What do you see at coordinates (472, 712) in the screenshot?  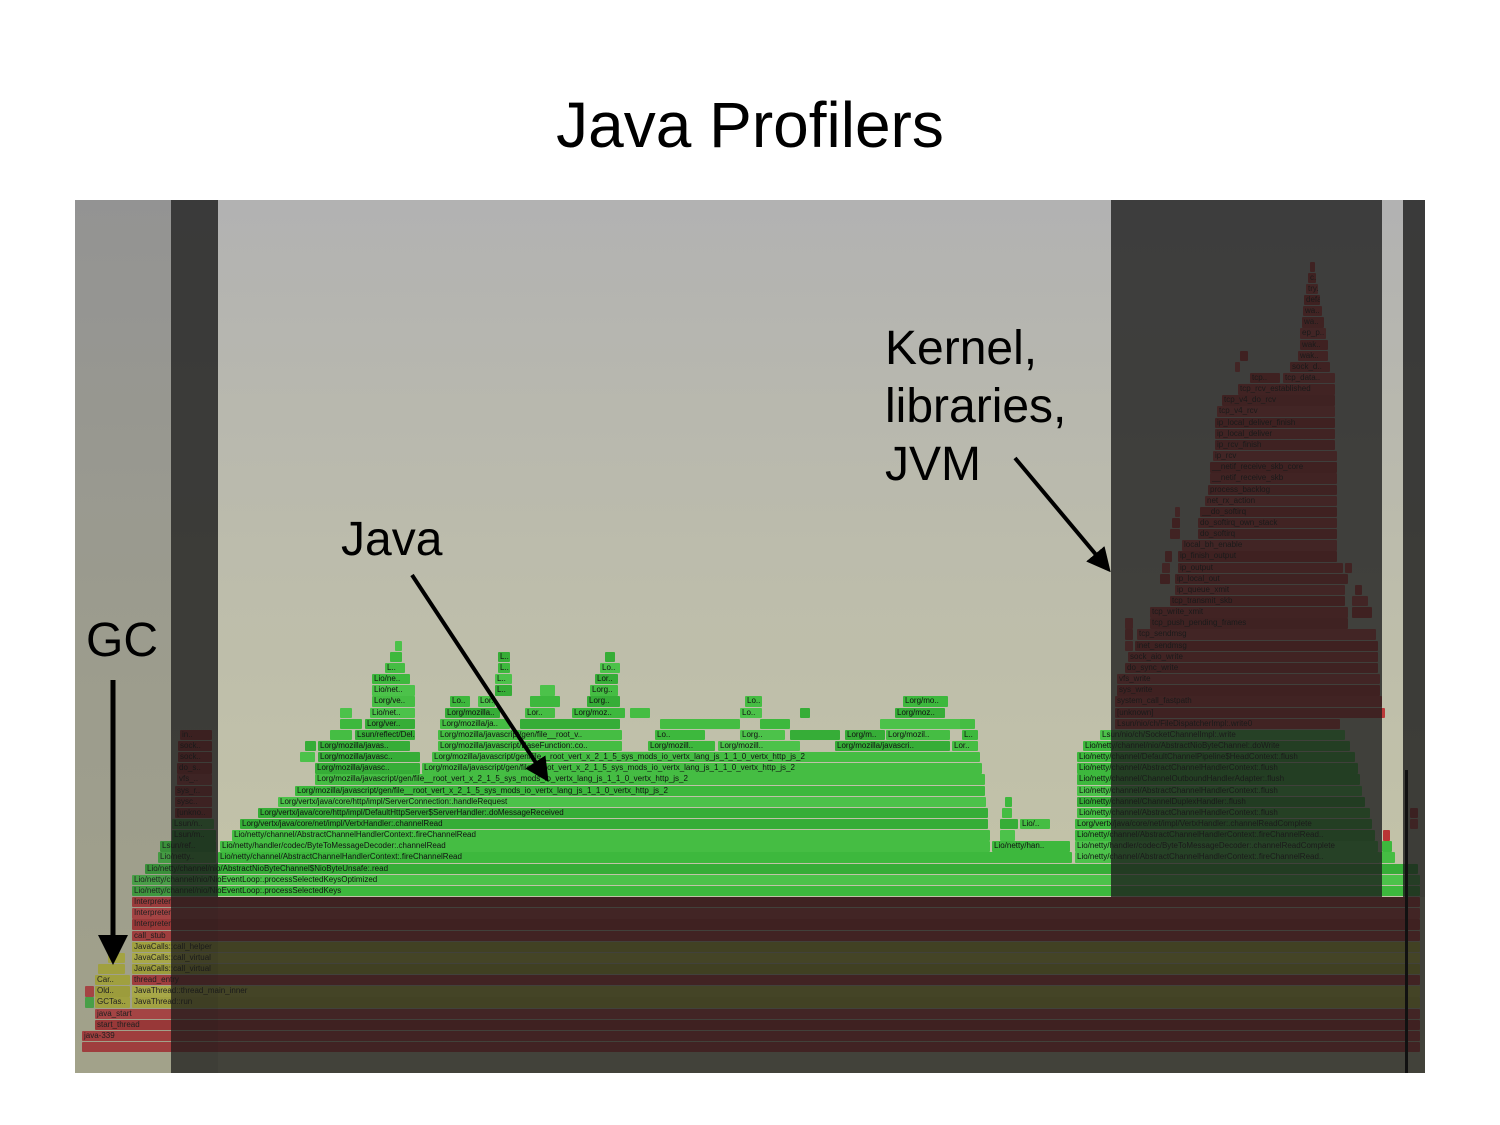 I see `flame-frame: Lorg/mozilla..` at bounding box center [472, 712].